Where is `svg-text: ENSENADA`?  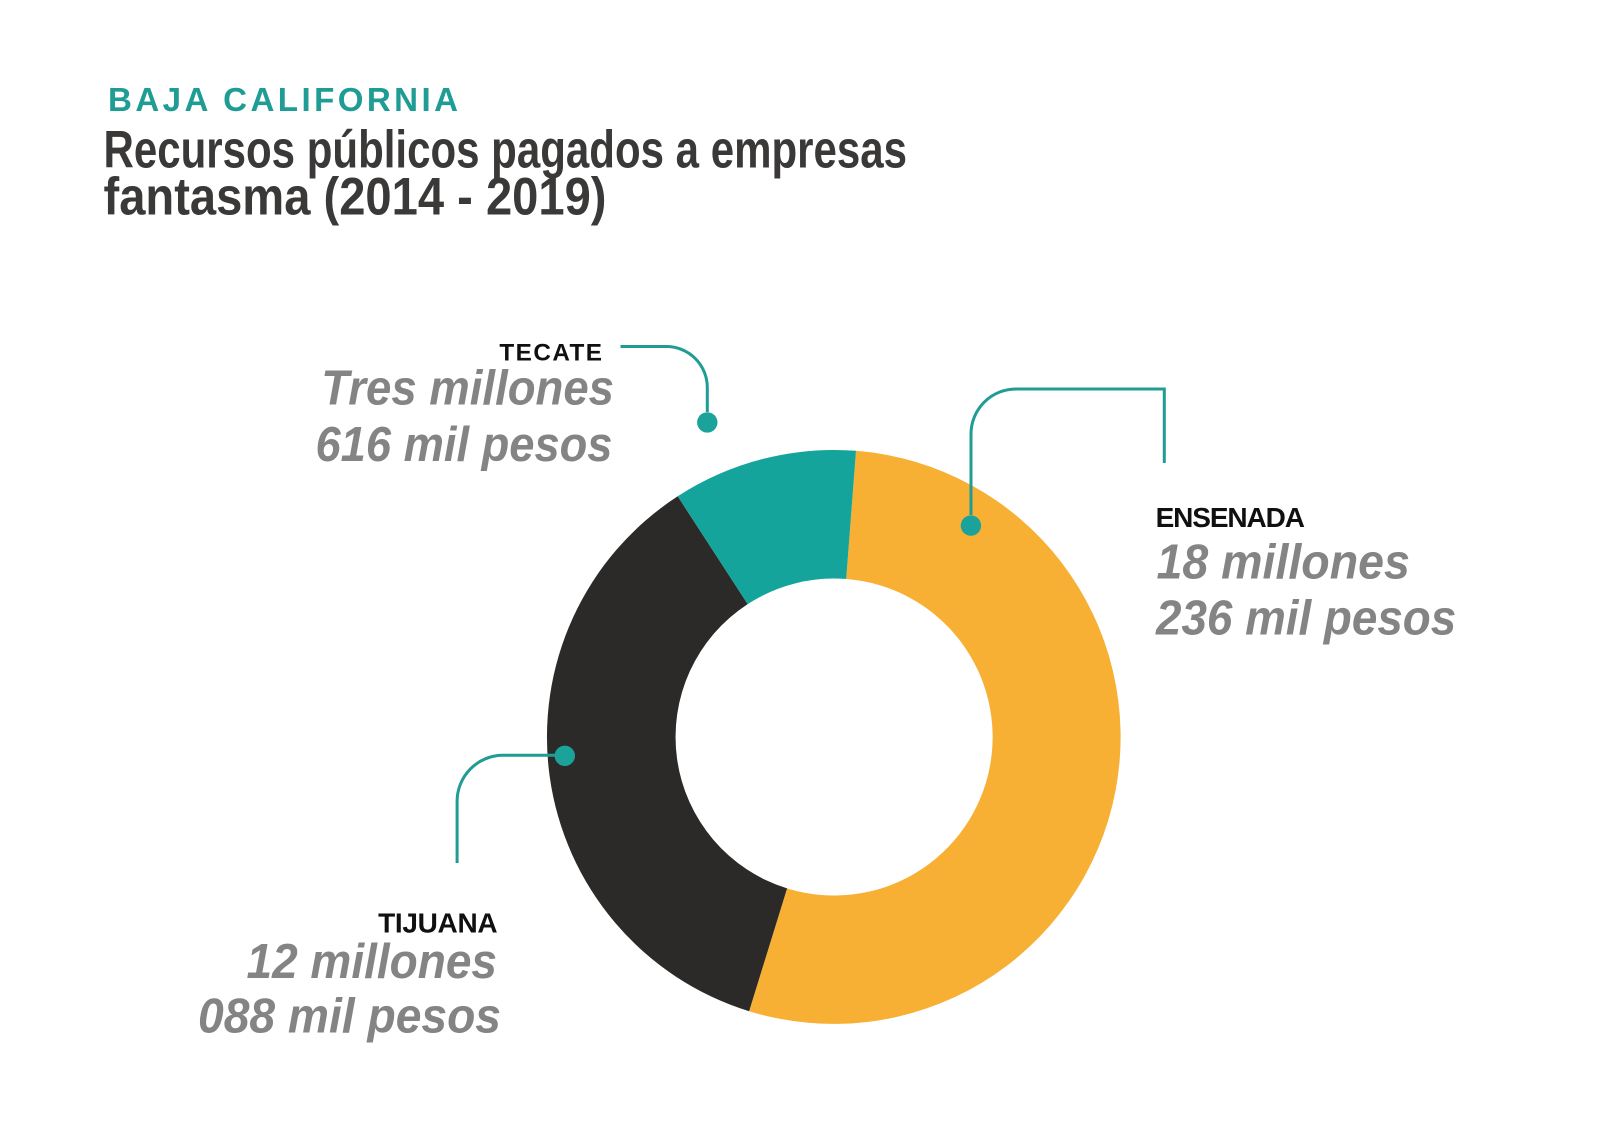
svg-text: ENSENADA is located at coordinates (1230, 517).